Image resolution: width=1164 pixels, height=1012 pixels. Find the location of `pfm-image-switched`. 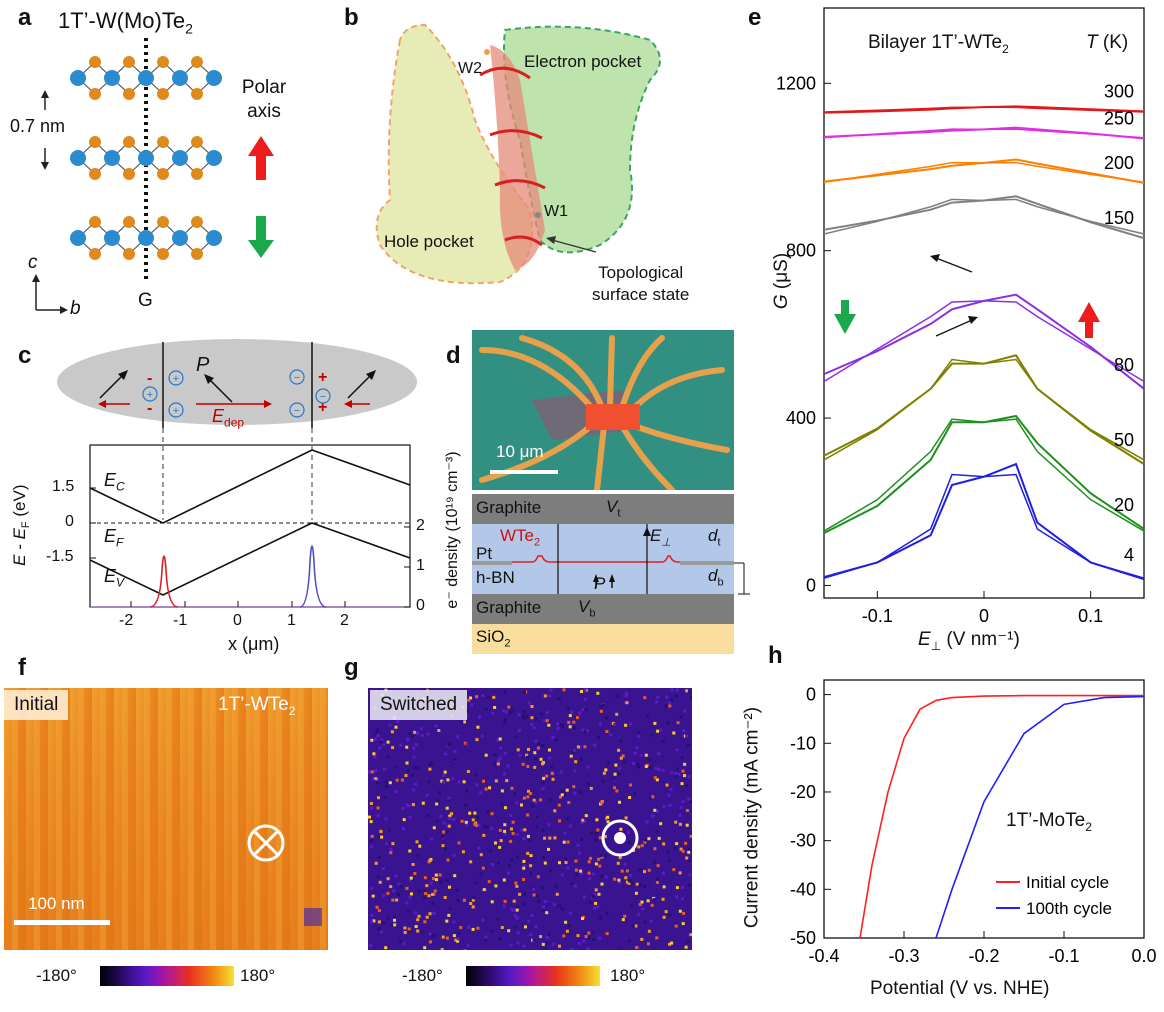

pfm-image-switched is located at coordinates (530, 819).